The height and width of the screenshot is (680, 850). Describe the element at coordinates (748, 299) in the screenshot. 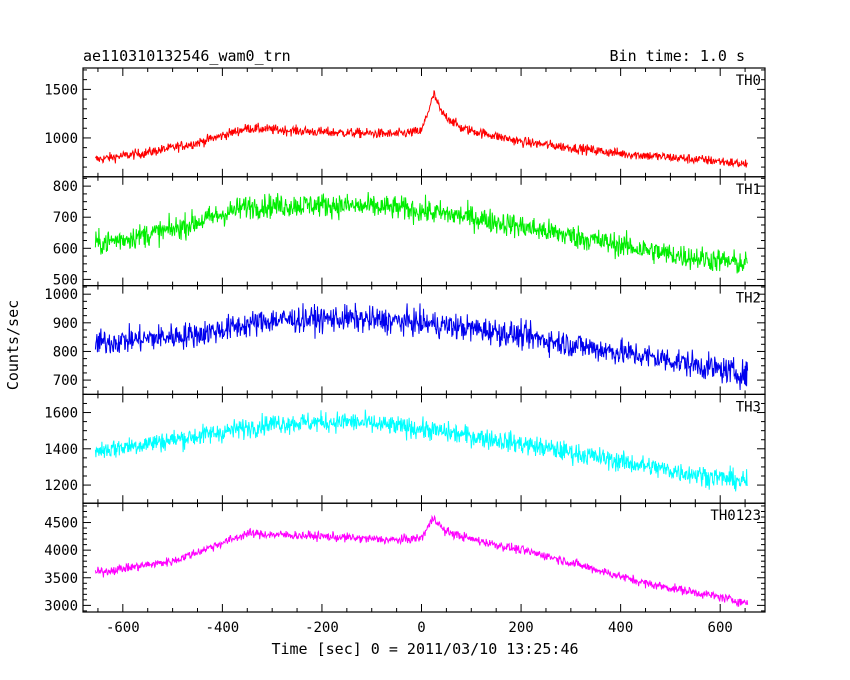

I see `panel-th2-label: TH2` at that location.